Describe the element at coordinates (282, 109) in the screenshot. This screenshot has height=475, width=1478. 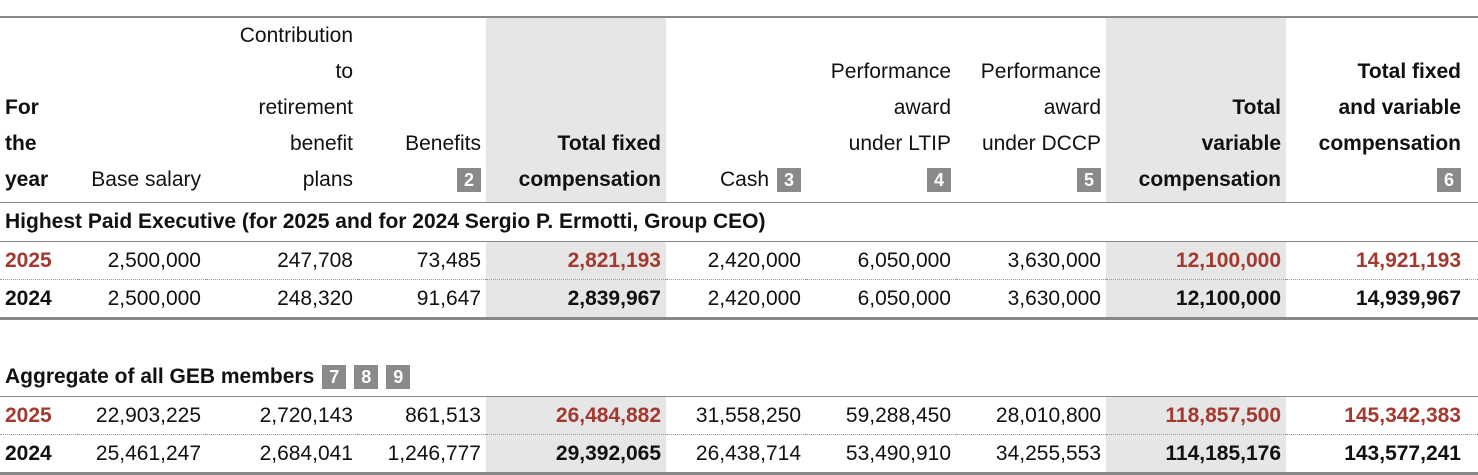
I see `header-contribution: Contribution to retirement benefit plans` at that location.